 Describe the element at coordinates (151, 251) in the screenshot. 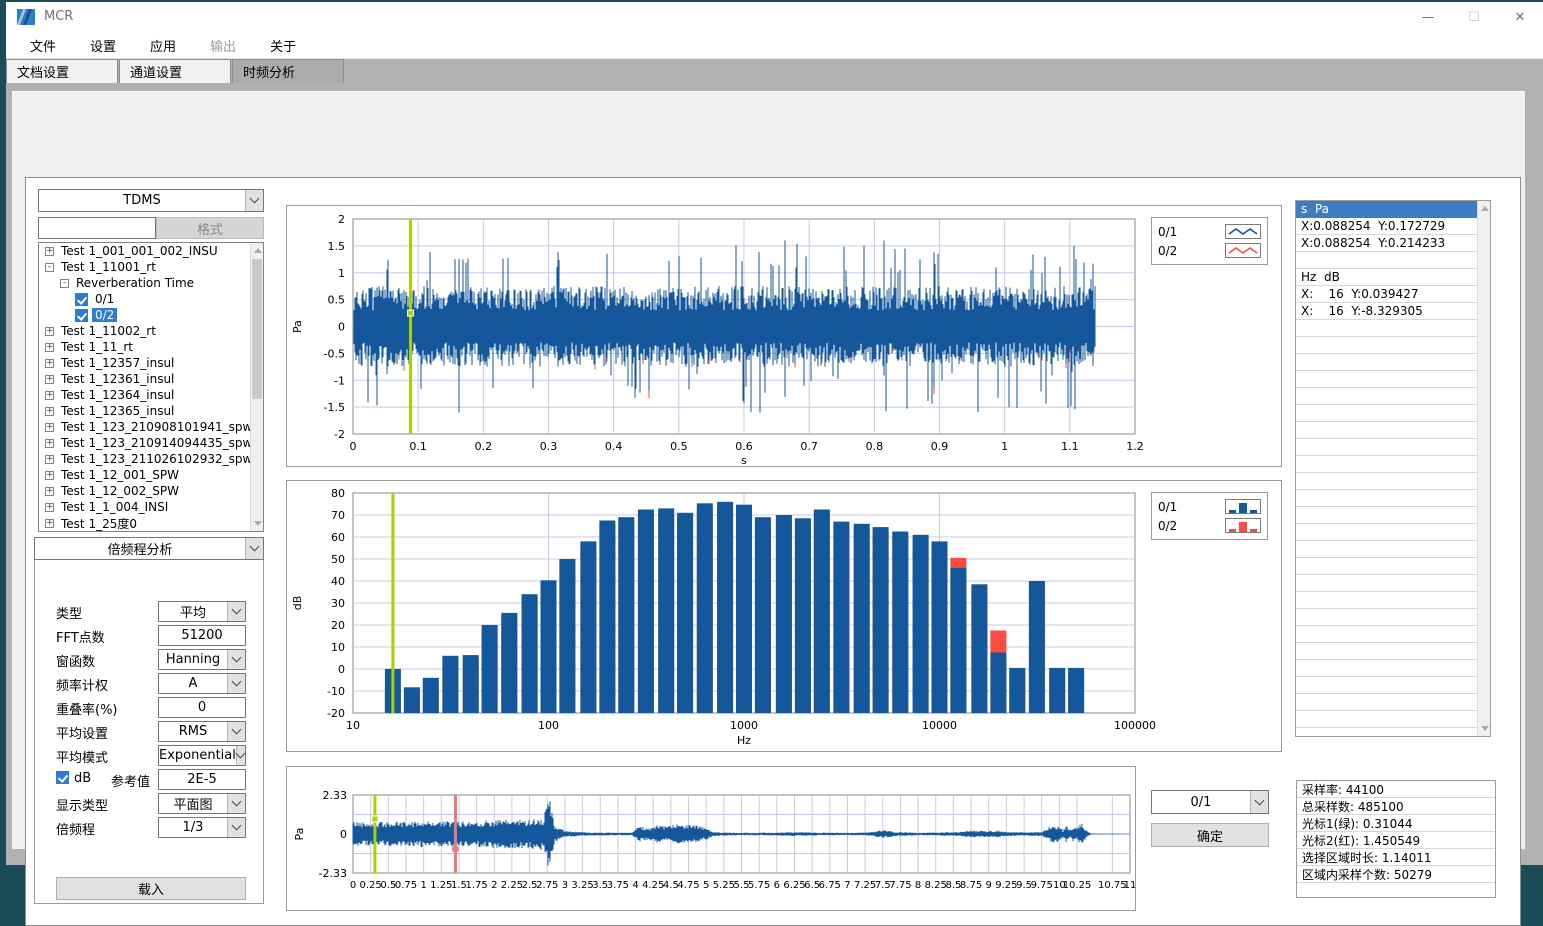

I see `tree-item: +Test 1_001_001_002_INSU` at that location.